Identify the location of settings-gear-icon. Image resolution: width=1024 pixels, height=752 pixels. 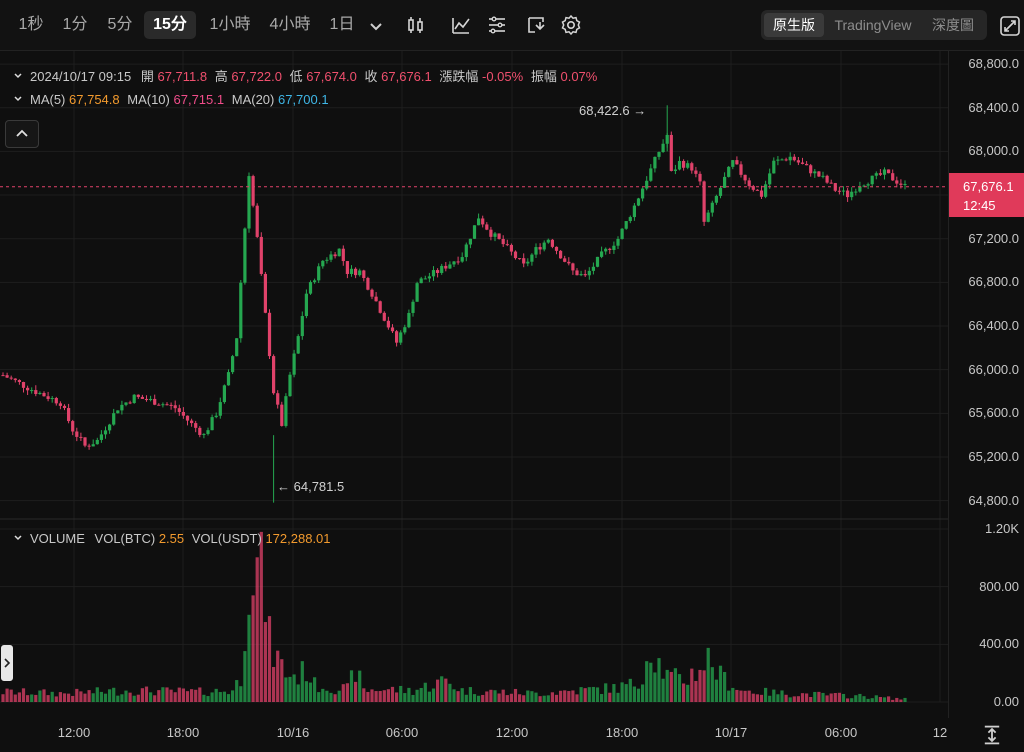
(571, 25).